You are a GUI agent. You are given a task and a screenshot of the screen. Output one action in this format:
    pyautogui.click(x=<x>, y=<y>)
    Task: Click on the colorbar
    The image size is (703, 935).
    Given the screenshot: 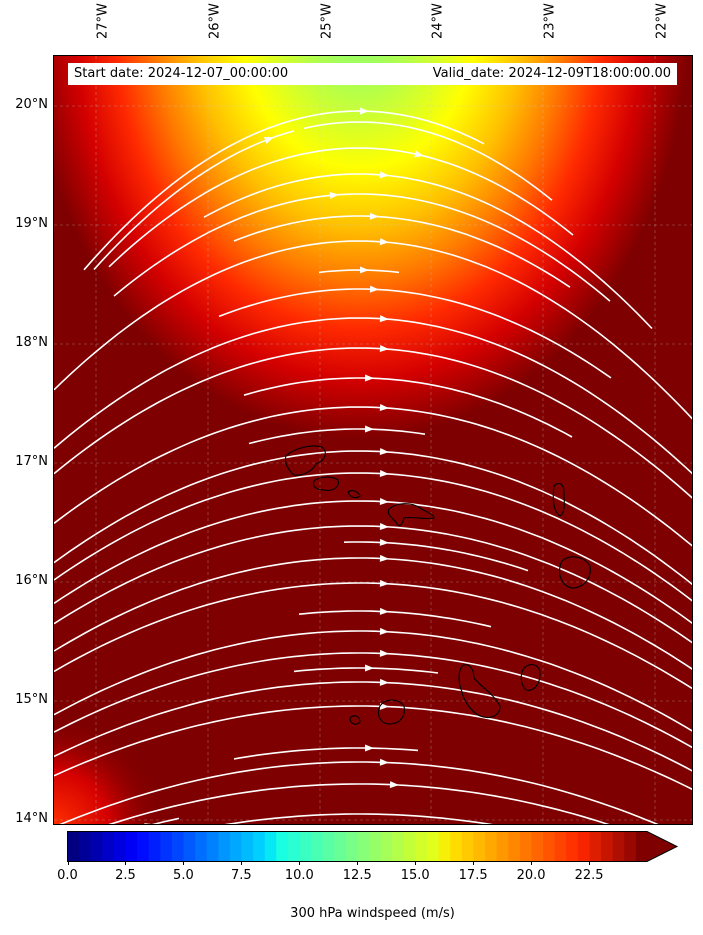 What is the action you would take?
    pyautogui.click(x=373, y=846)
    